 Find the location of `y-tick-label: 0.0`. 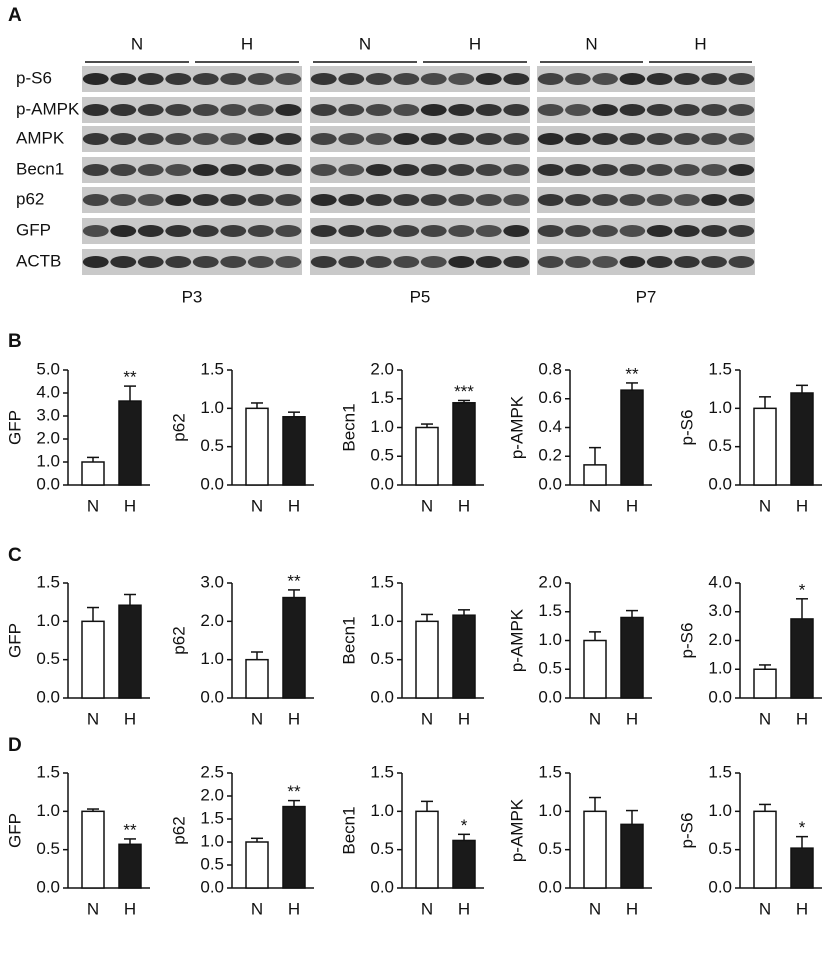

y-tick-label: 0.0 is located at coordinates (48, 483).